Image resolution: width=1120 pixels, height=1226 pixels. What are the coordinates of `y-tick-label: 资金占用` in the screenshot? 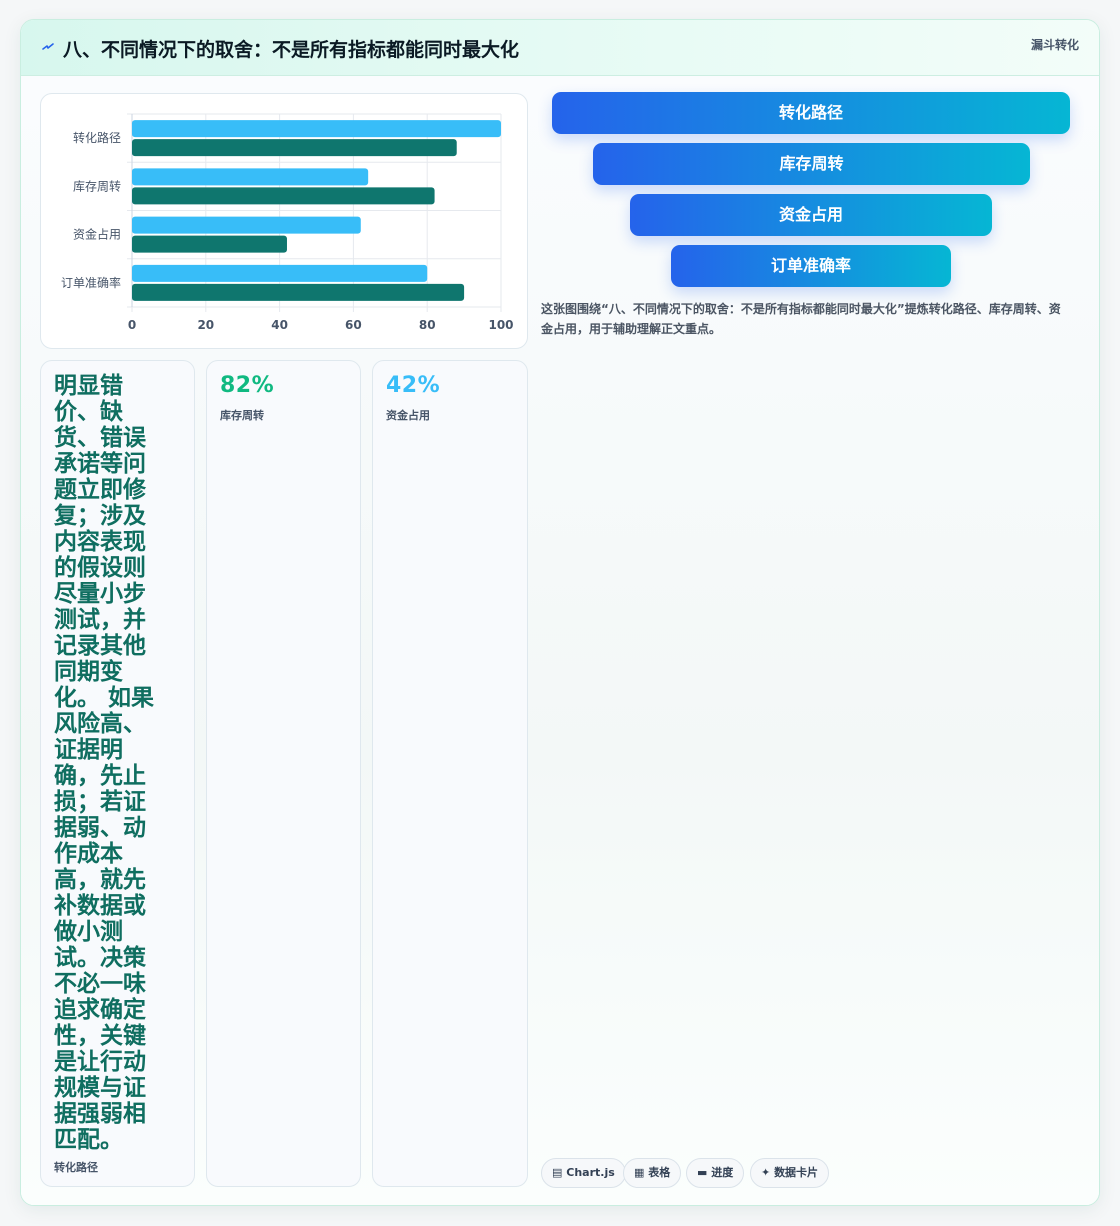 It's located at (97, 234).